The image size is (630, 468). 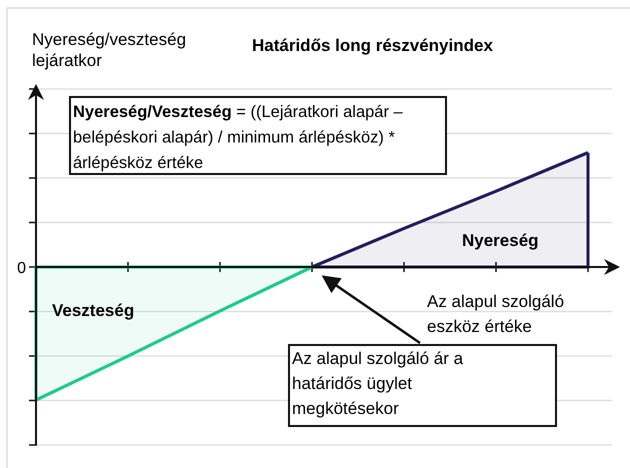 What do you see at coordinates (495, 314) in the screenshot?
I see `x-axis-title: Az alapul szolgáló eszköz értéke` at bounding box center [495, 314].